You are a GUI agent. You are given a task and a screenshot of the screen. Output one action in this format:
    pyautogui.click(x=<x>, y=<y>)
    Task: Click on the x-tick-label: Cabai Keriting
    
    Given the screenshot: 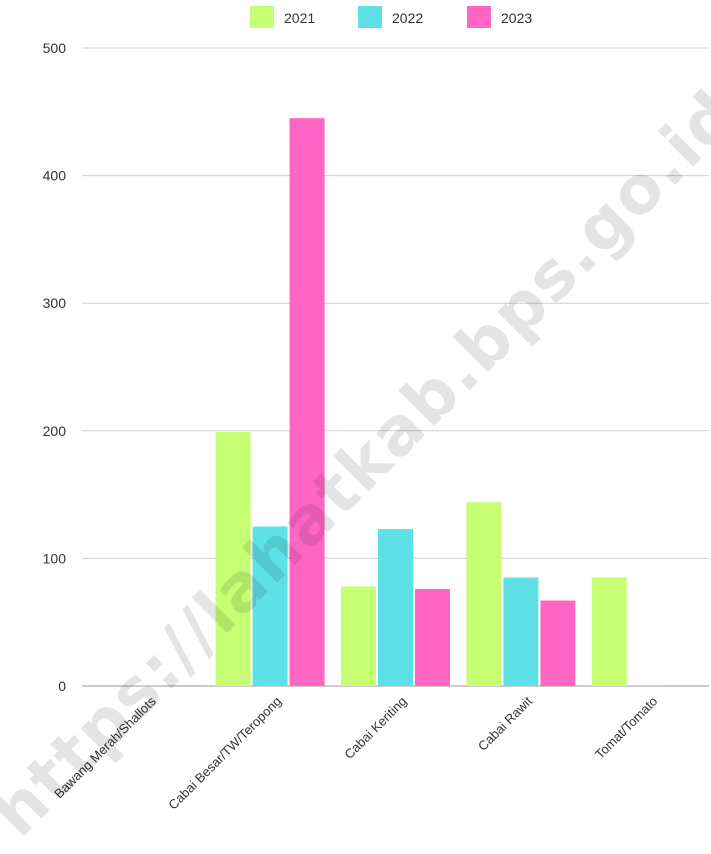 What is the action you would take?
    pyautogui.click(x=375, y=728)
    